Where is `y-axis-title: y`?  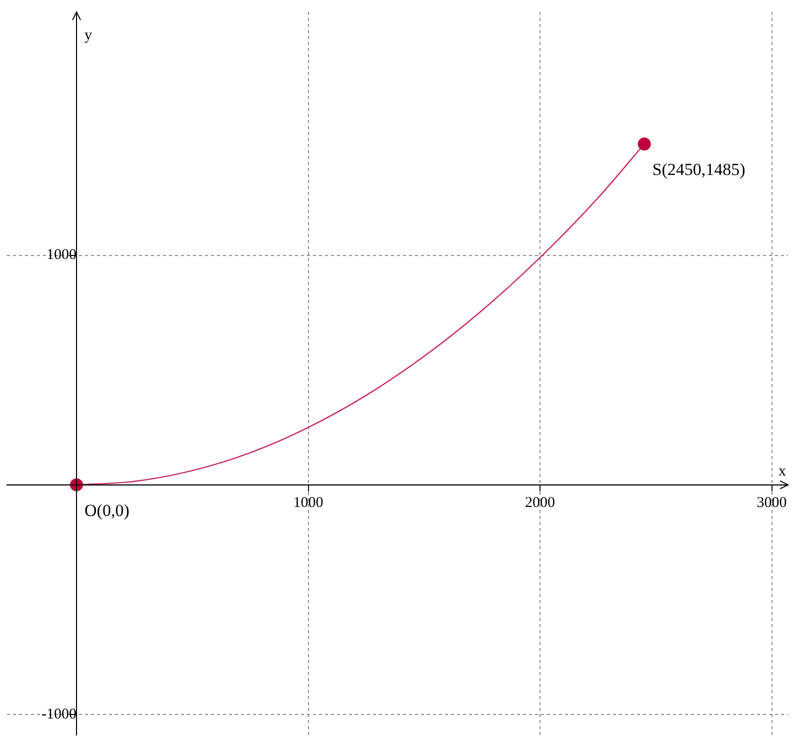 y-axis-title: y is located at coordinates (88, 35).